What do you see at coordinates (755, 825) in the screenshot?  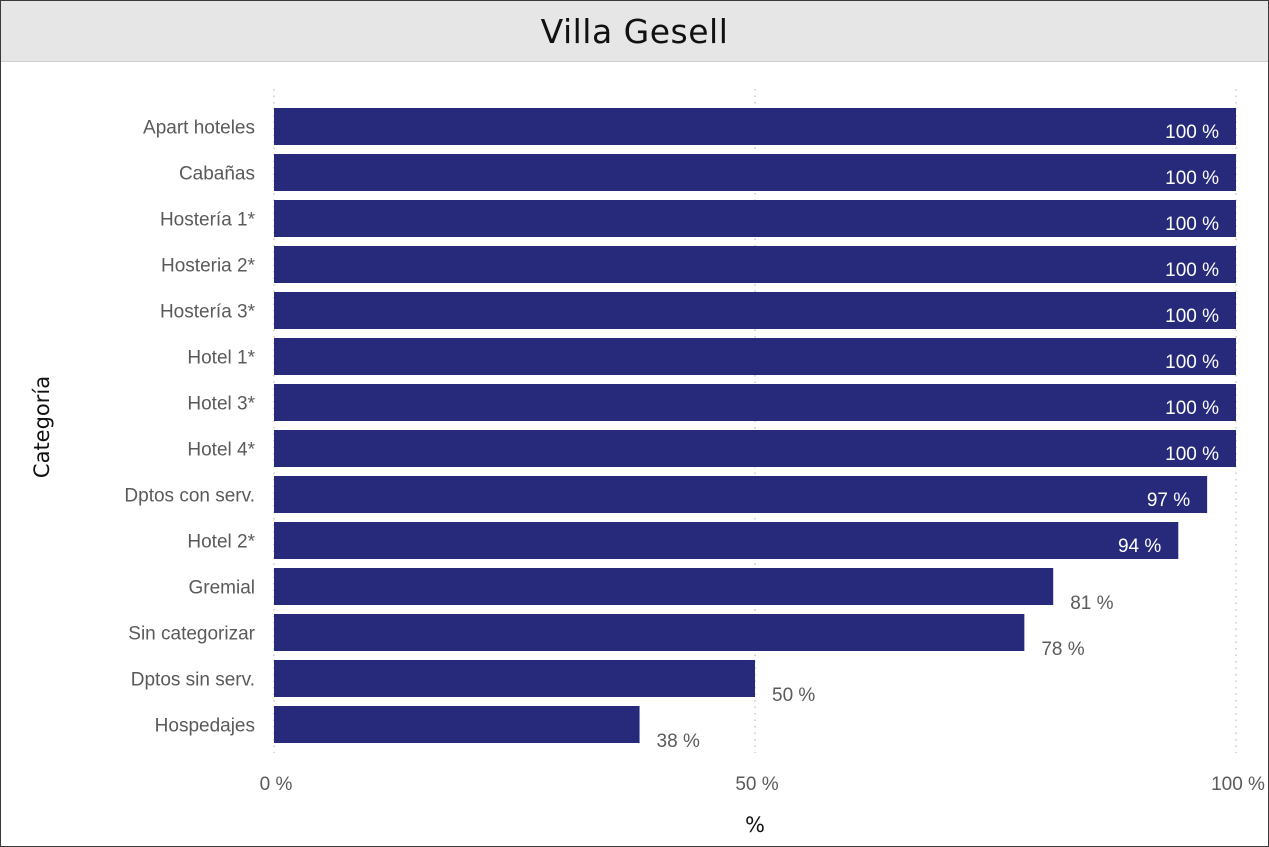 I see `x-axis-title: %` at bounding box center [755, 825].